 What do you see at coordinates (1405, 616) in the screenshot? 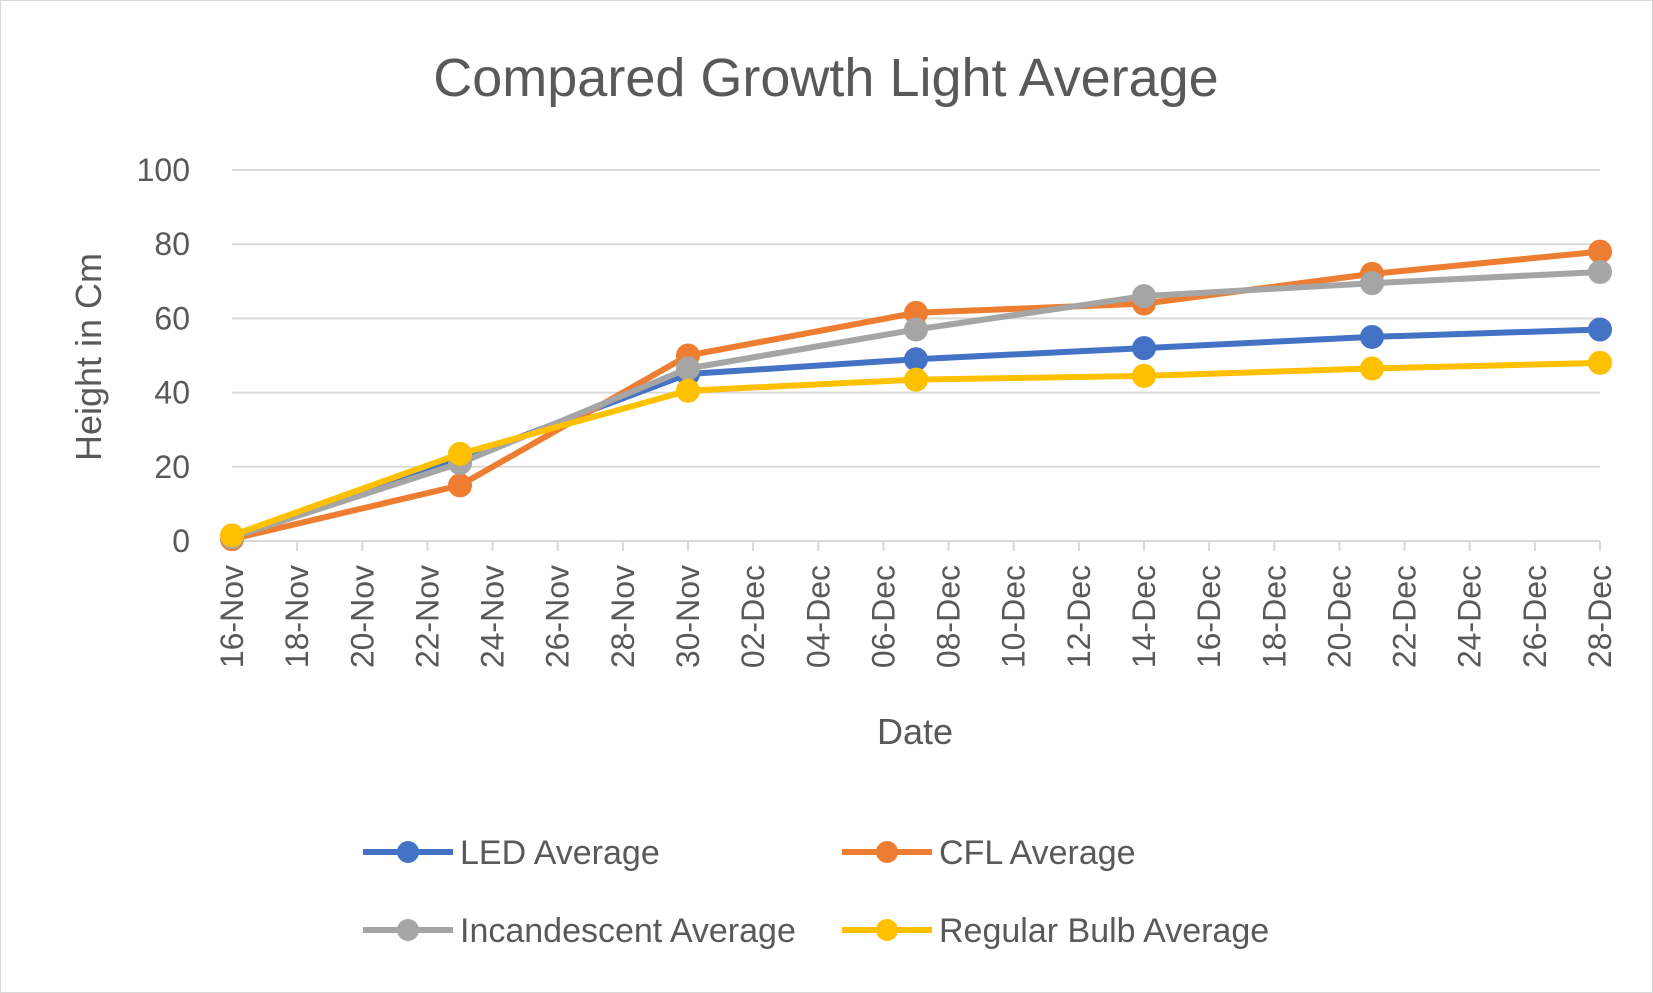
I see `x-tick-label: 22-Dec` at bounding box center [1405, 616].